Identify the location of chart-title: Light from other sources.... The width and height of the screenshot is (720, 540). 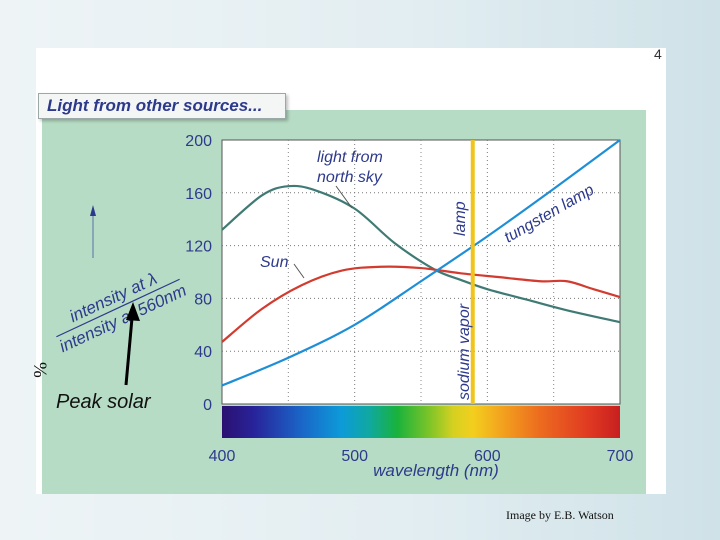
(155, 105).